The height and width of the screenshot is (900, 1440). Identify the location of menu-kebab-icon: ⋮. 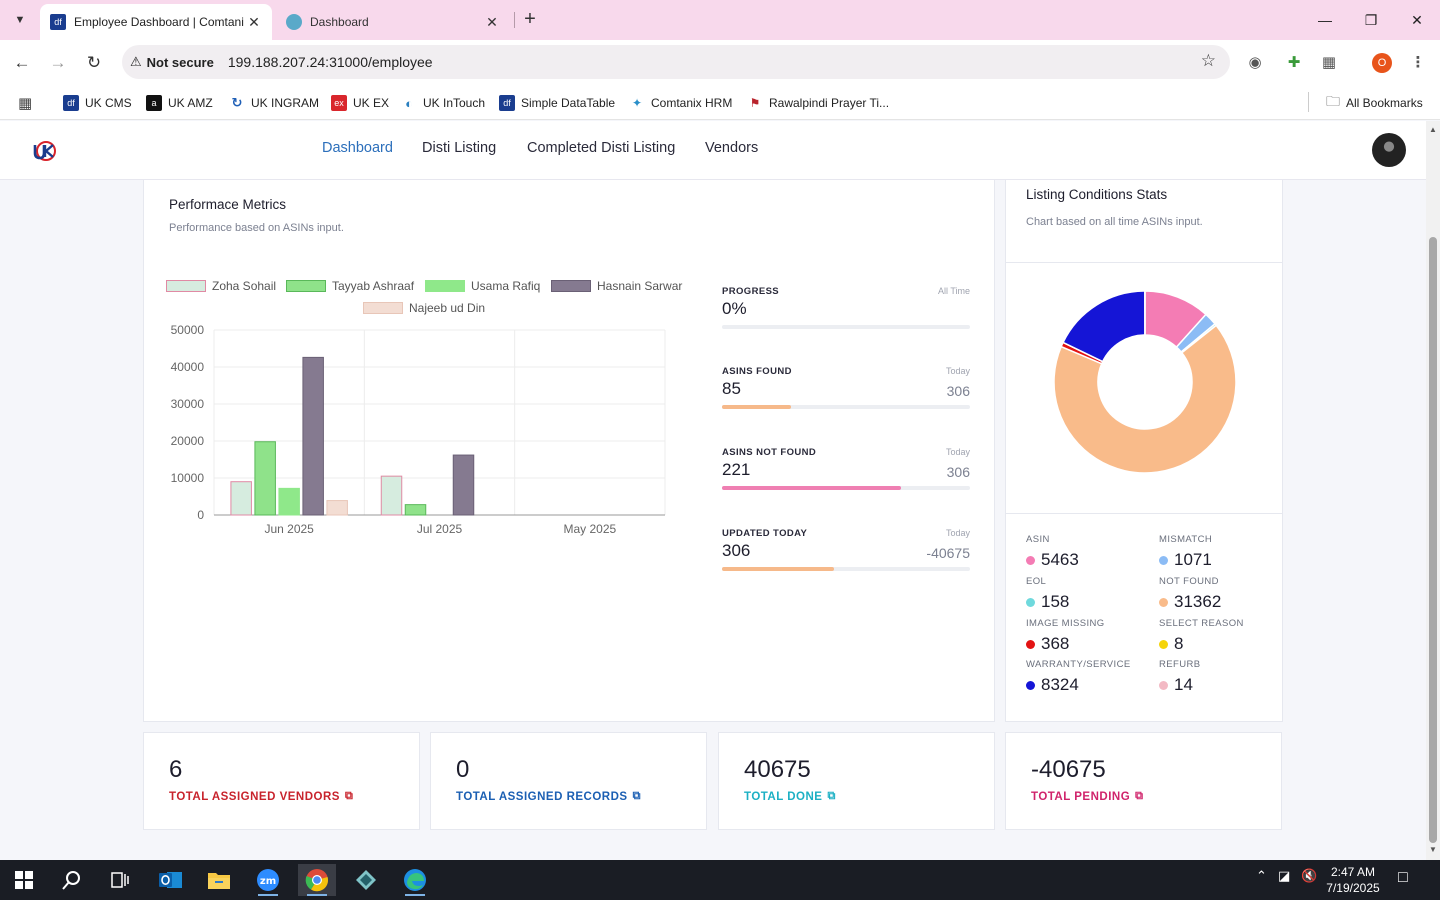
(1418, 62).